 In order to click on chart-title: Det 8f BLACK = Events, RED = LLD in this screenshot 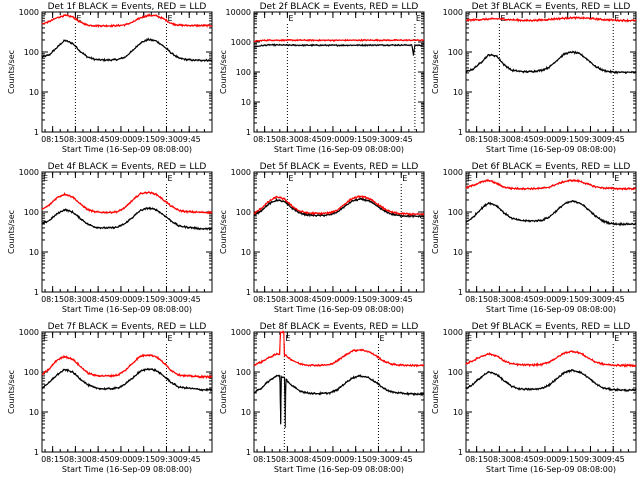, I will do `click(339, 327)`.